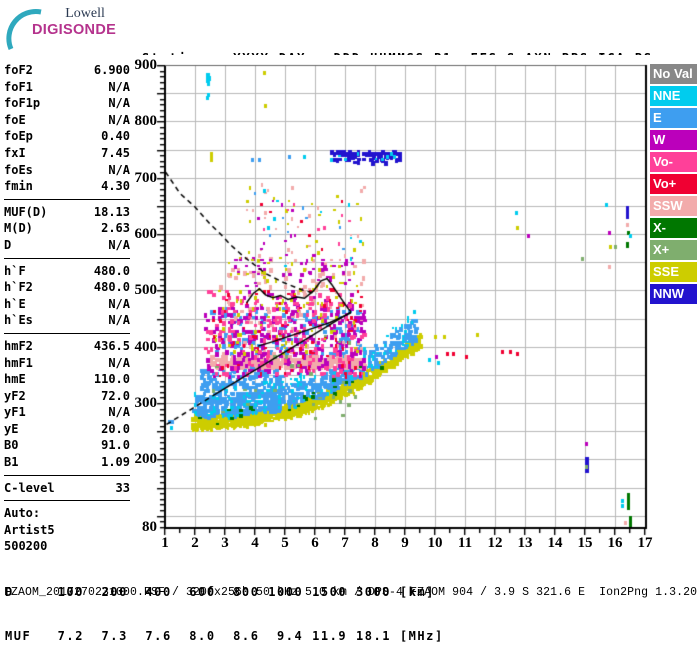 This screenshot has height=658, width=700. Describe the element at coordinates (67, 271) in the screenshot. I see `param-row: h`F 480.0` at that location.